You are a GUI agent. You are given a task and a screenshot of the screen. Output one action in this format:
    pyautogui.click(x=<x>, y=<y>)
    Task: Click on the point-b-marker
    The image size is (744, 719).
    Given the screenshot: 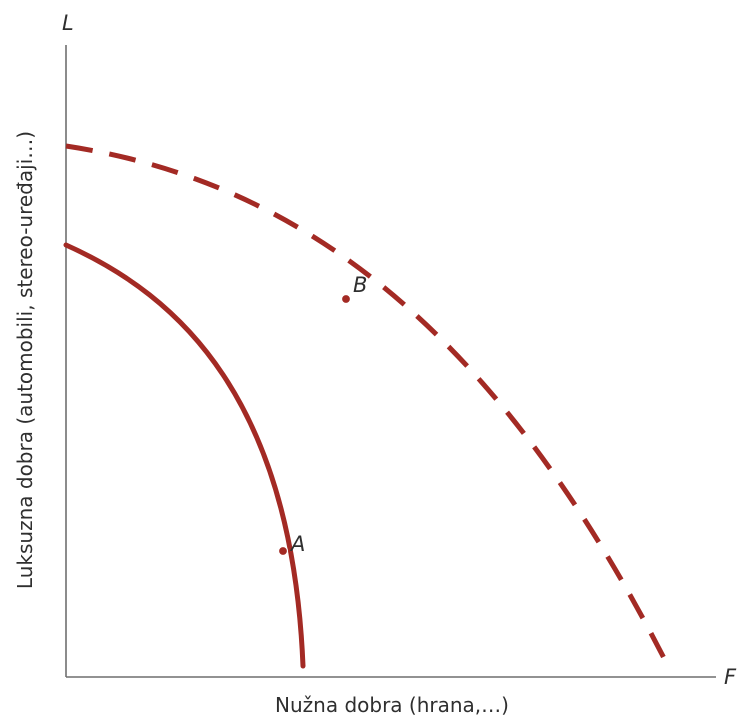 What is the action you would take?
    pyautogui.click(x=346, y=299)
    